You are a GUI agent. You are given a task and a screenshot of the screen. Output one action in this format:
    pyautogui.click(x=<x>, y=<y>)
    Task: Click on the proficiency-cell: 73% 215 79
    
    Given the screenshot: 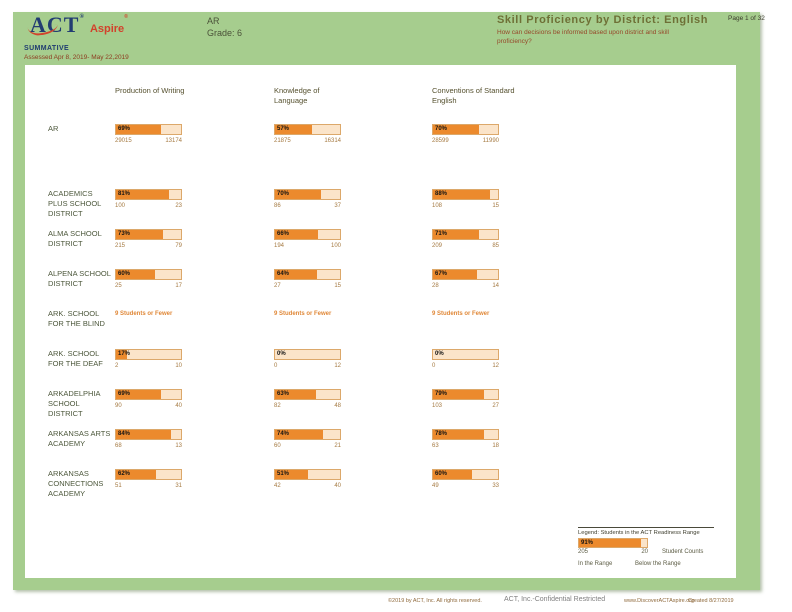 What is the action you would take?
    pyautogui.click(x=194, y=249)
    